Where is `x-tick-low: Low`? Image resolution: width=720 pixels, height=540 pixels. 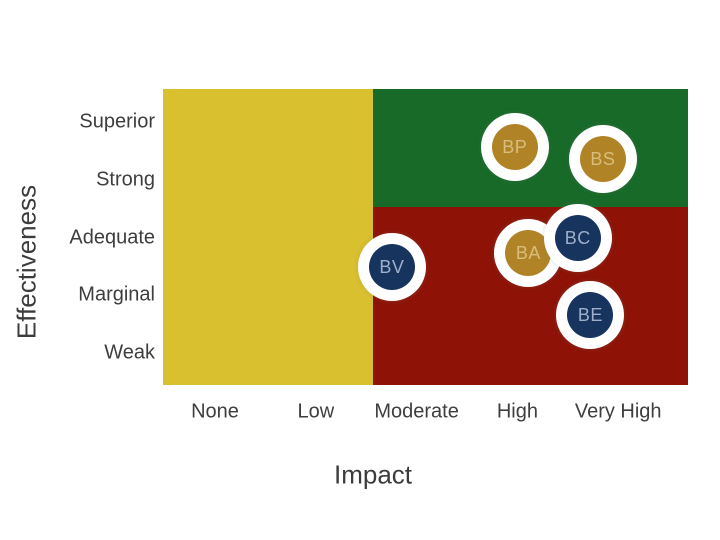 x-tick-low: Low is located at coordinates (316, 411).